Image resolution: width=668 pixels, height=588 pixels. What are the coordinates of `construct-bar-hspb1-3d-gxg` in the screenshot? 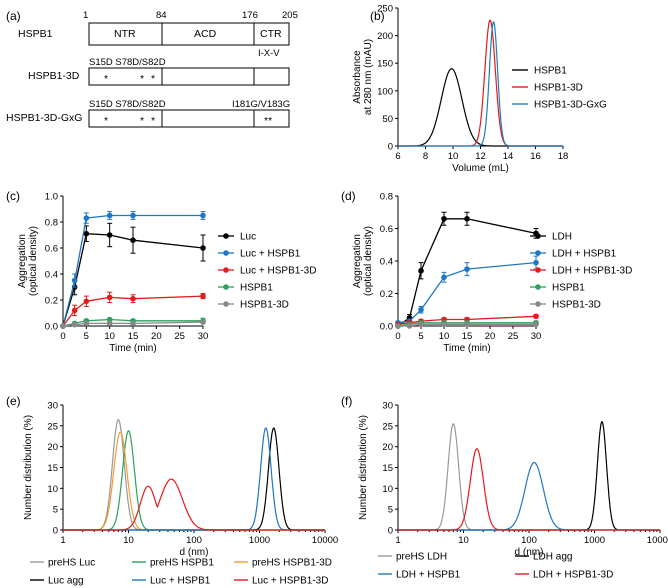 It's located at (189, 118).